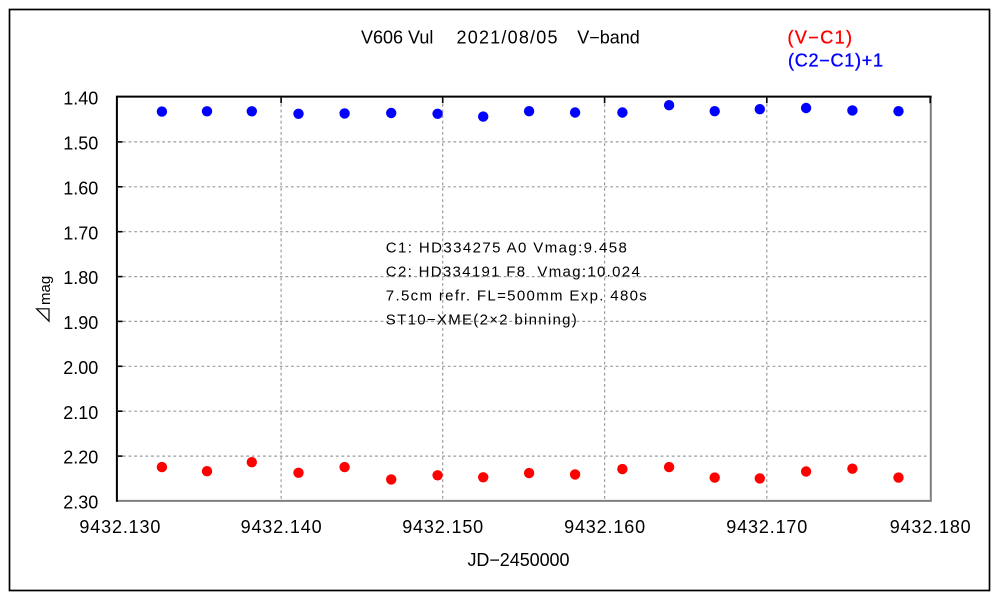  I want to click on svg-text: 9432.150, so click(442, 527).